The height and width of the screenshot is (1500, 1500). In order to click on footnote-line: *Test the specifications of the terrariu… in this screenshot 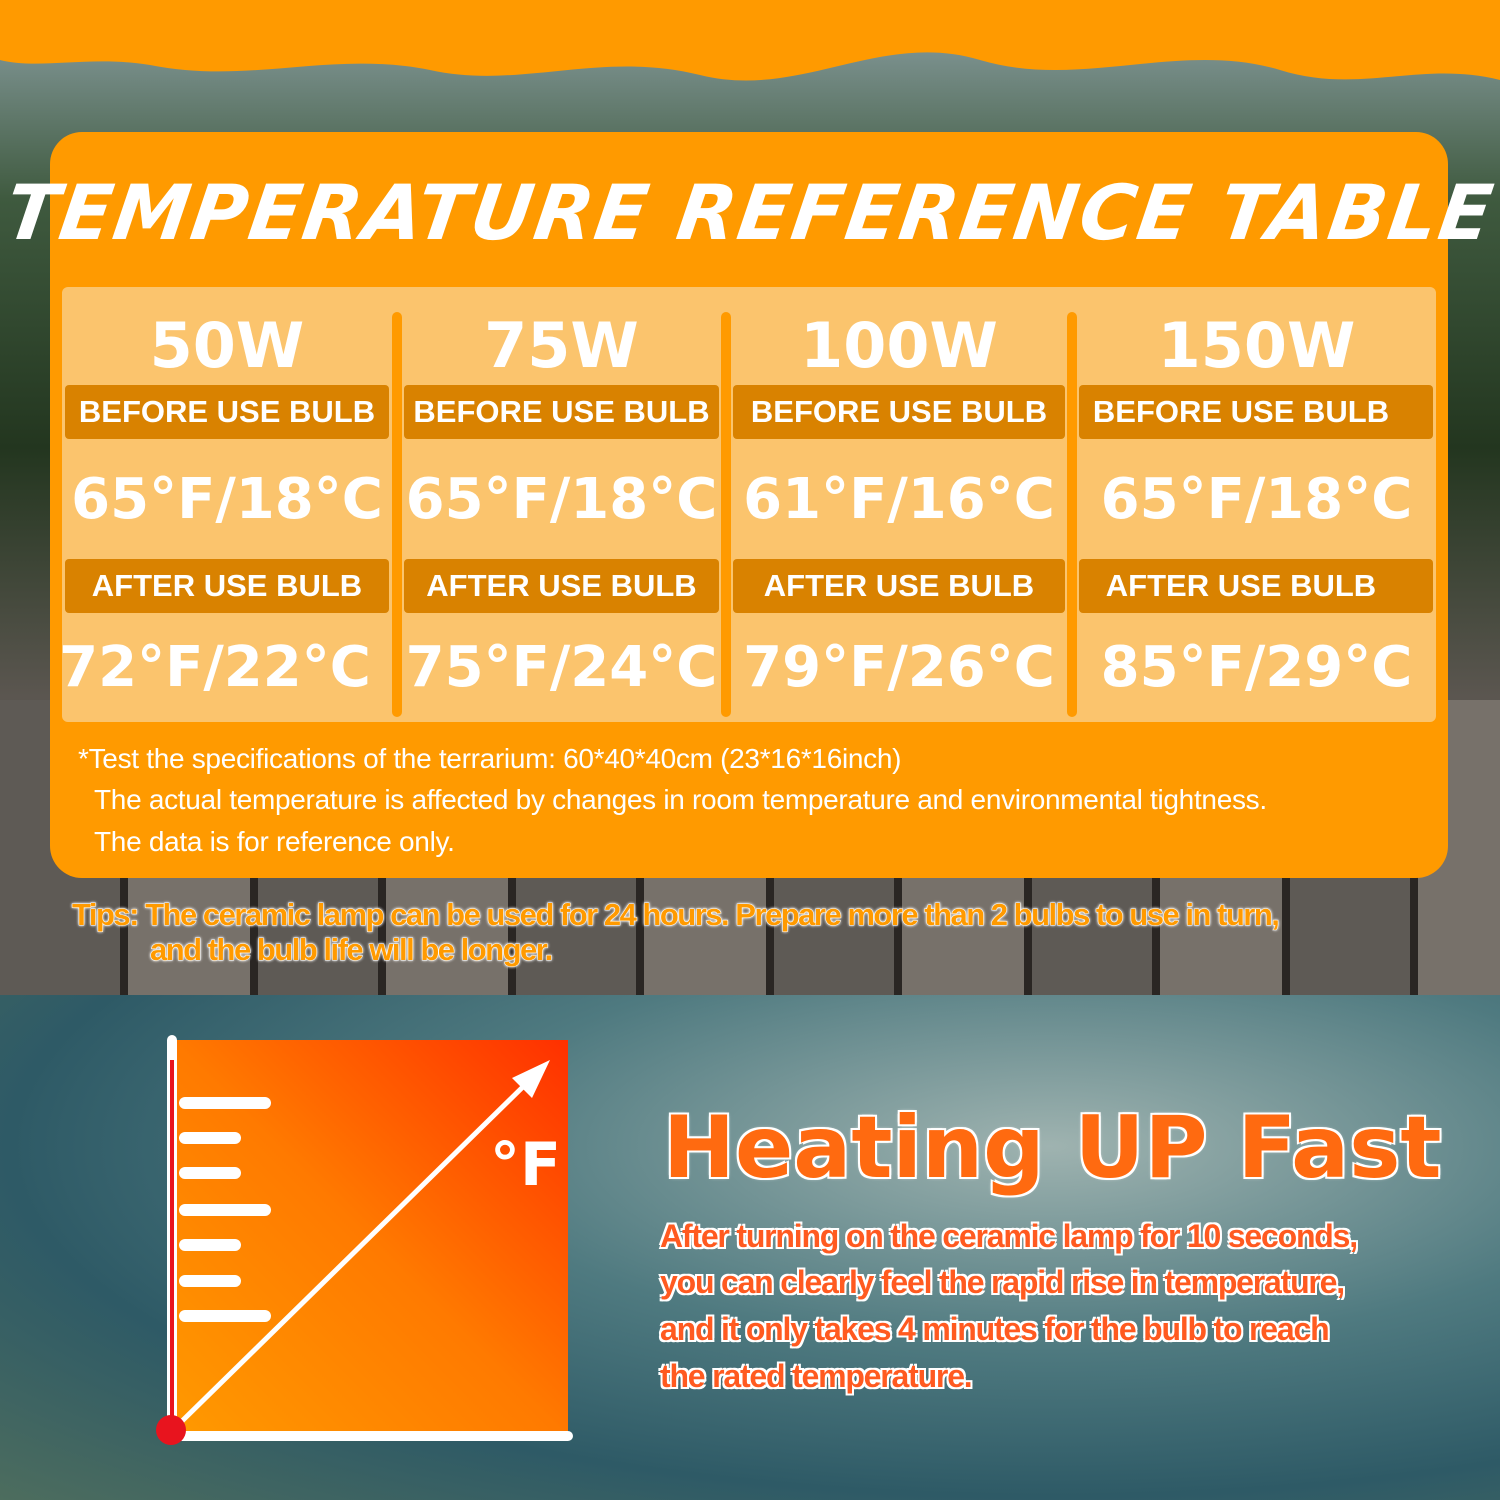, I will do `click(490, 758)`.